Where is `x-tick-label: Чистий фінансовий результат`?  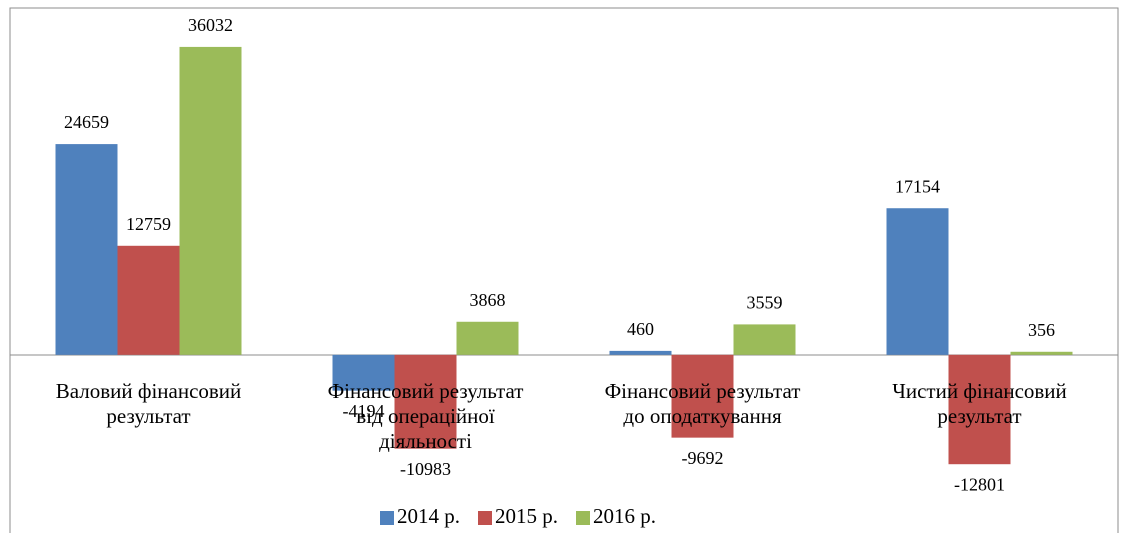
x-tick-label: Чистий фінансовий результат is located at coordinates (979, 403).